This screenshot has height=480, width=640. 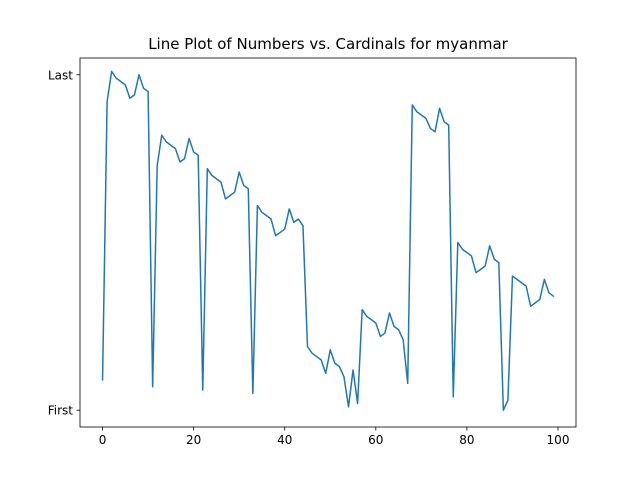 I want to click on y-tick-label: First, so click(x=61, y=411).